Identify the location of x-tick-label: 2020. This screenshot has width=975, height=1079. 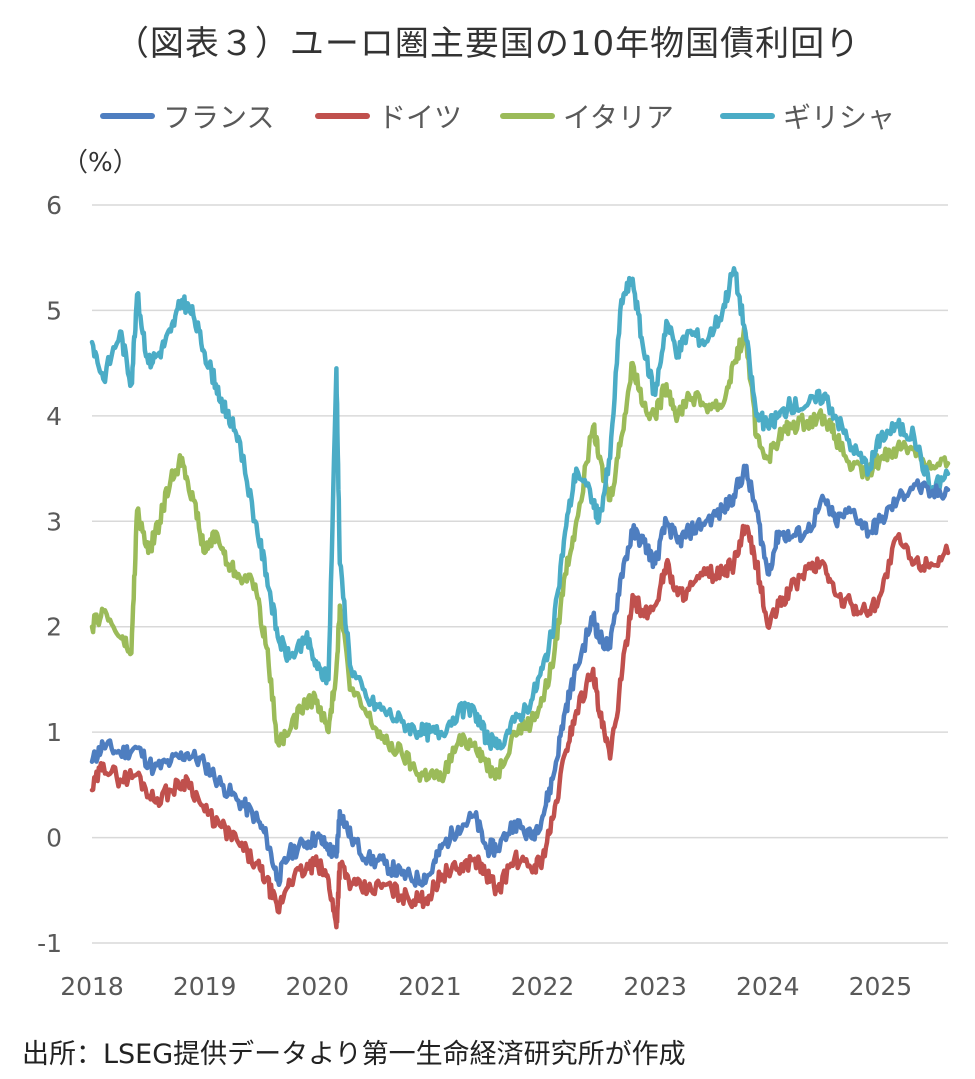
(317, 986).